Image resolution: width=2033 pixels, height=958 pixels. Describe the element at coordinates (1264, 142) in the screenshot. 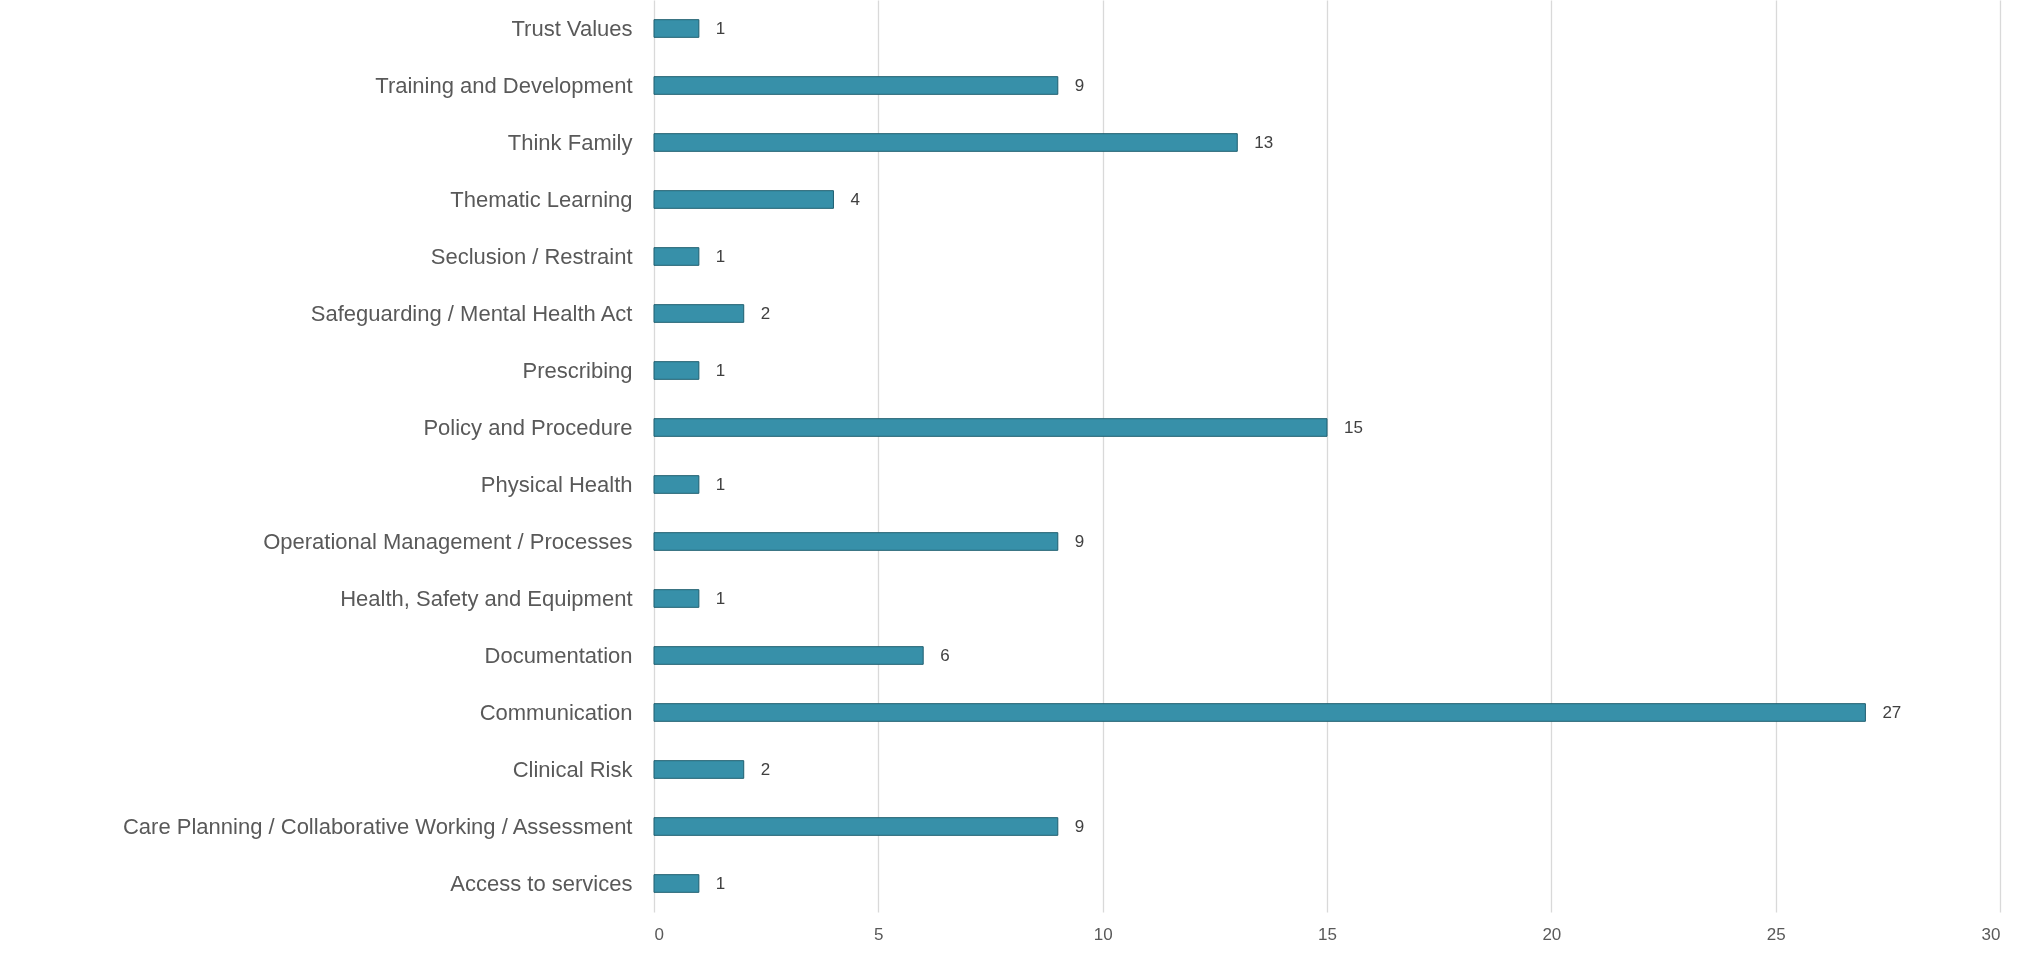

I see `data-label: 13` at that location.